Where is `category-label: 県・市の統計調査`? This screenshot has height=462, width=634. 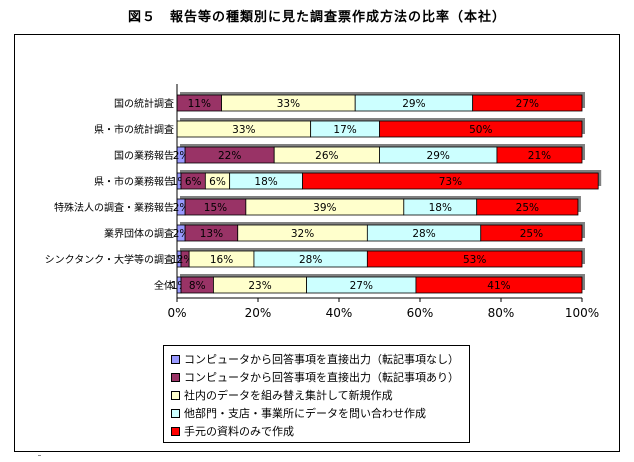
category-label: 県・市の統計調査 is located at coordinates (134, 129).